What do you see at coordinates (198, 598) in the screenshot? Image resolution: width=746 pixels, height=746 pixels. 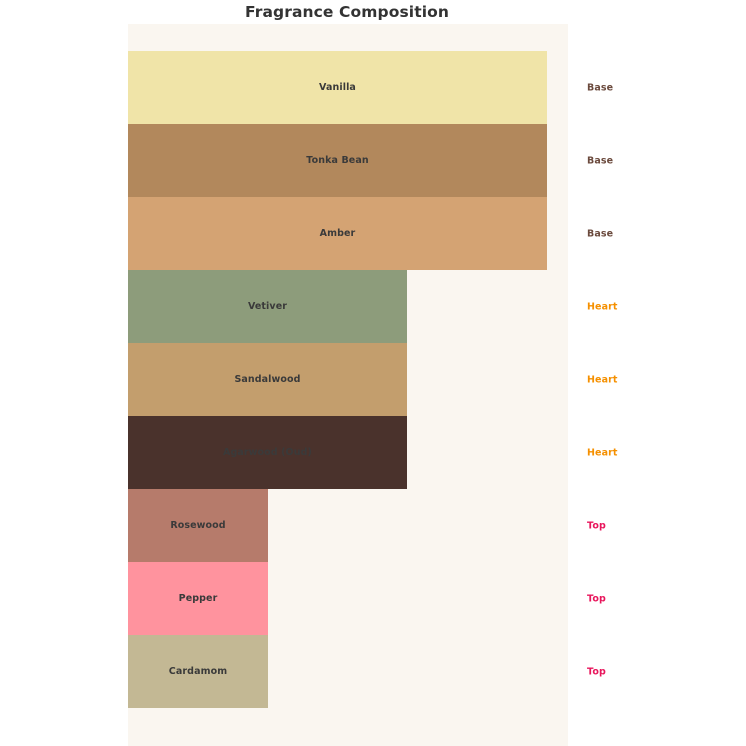 I see `bar-pepper: Pepper` at bounding box center [198, 598].